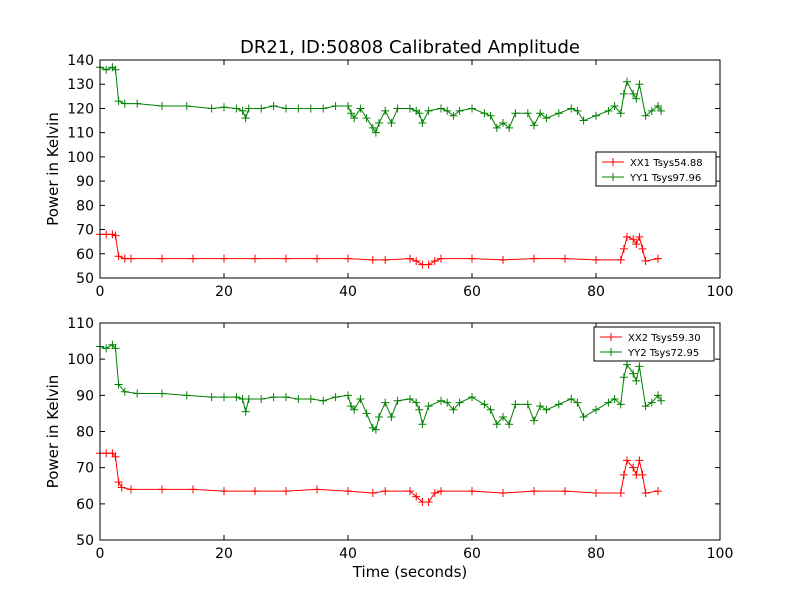 The image size is (800, 600). Describe the element at coordinates (666, 163) in the screenshot. I see `legend-entry: XX1 Tsys54.88` at that location.